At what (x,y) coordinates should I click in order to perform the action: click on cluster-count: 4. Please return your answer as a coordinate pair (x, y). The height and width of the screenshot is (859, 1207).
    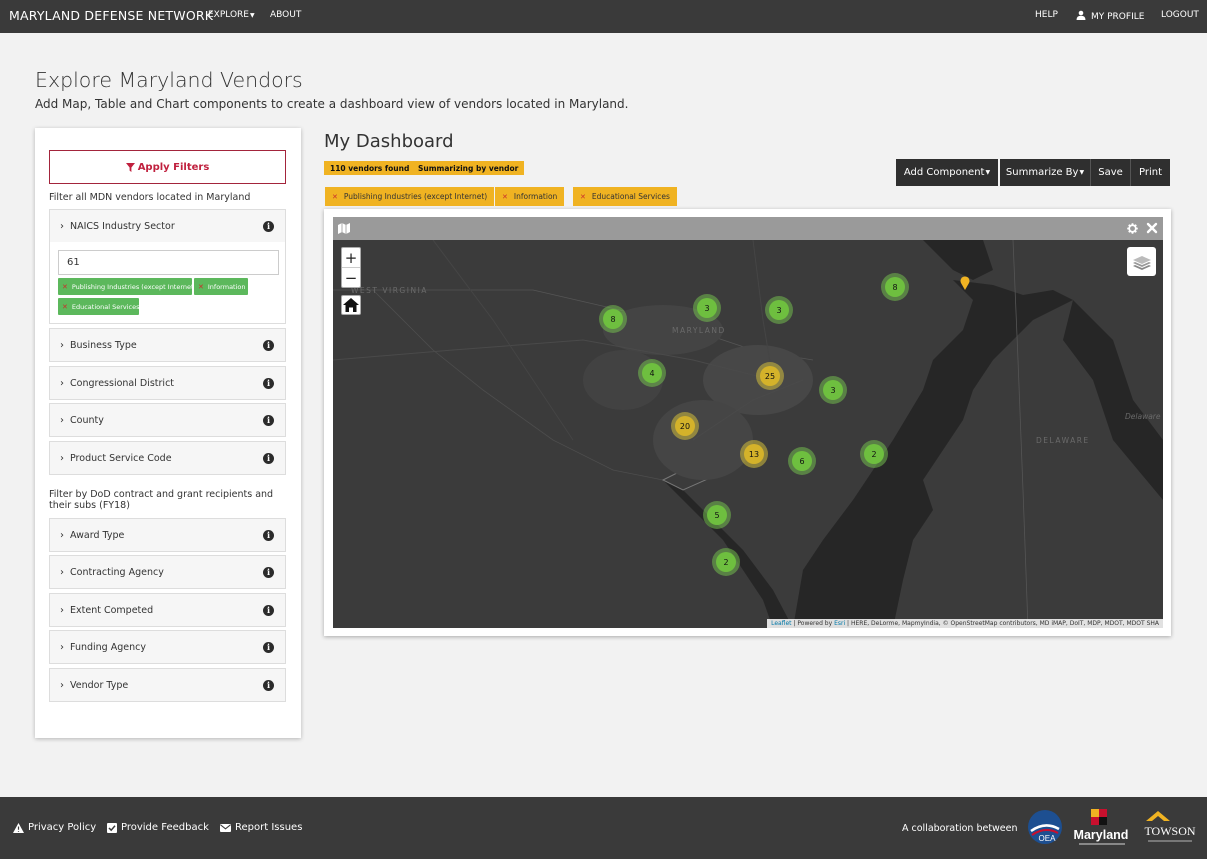
    Looking at the image, I should click on (652, 373).